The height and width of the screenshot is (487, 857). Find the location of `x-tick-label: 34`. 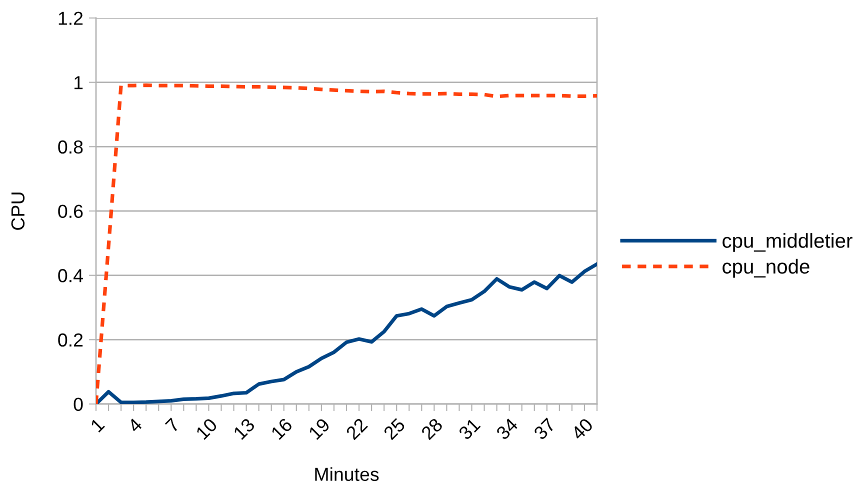

x-tick-label: 34 is located at coordinates (507, 428).